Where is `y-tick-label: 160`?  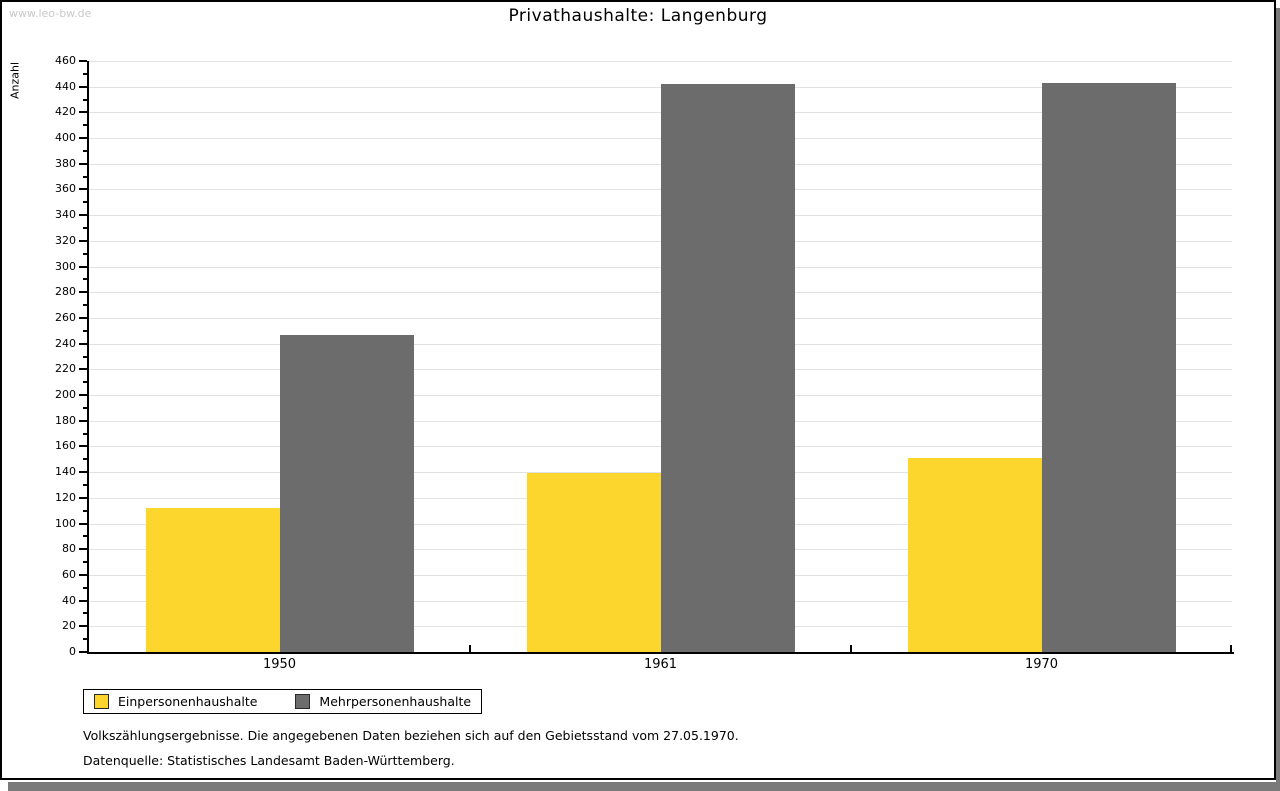 y-tick-label: 160 is located at coordinates (65, 446).